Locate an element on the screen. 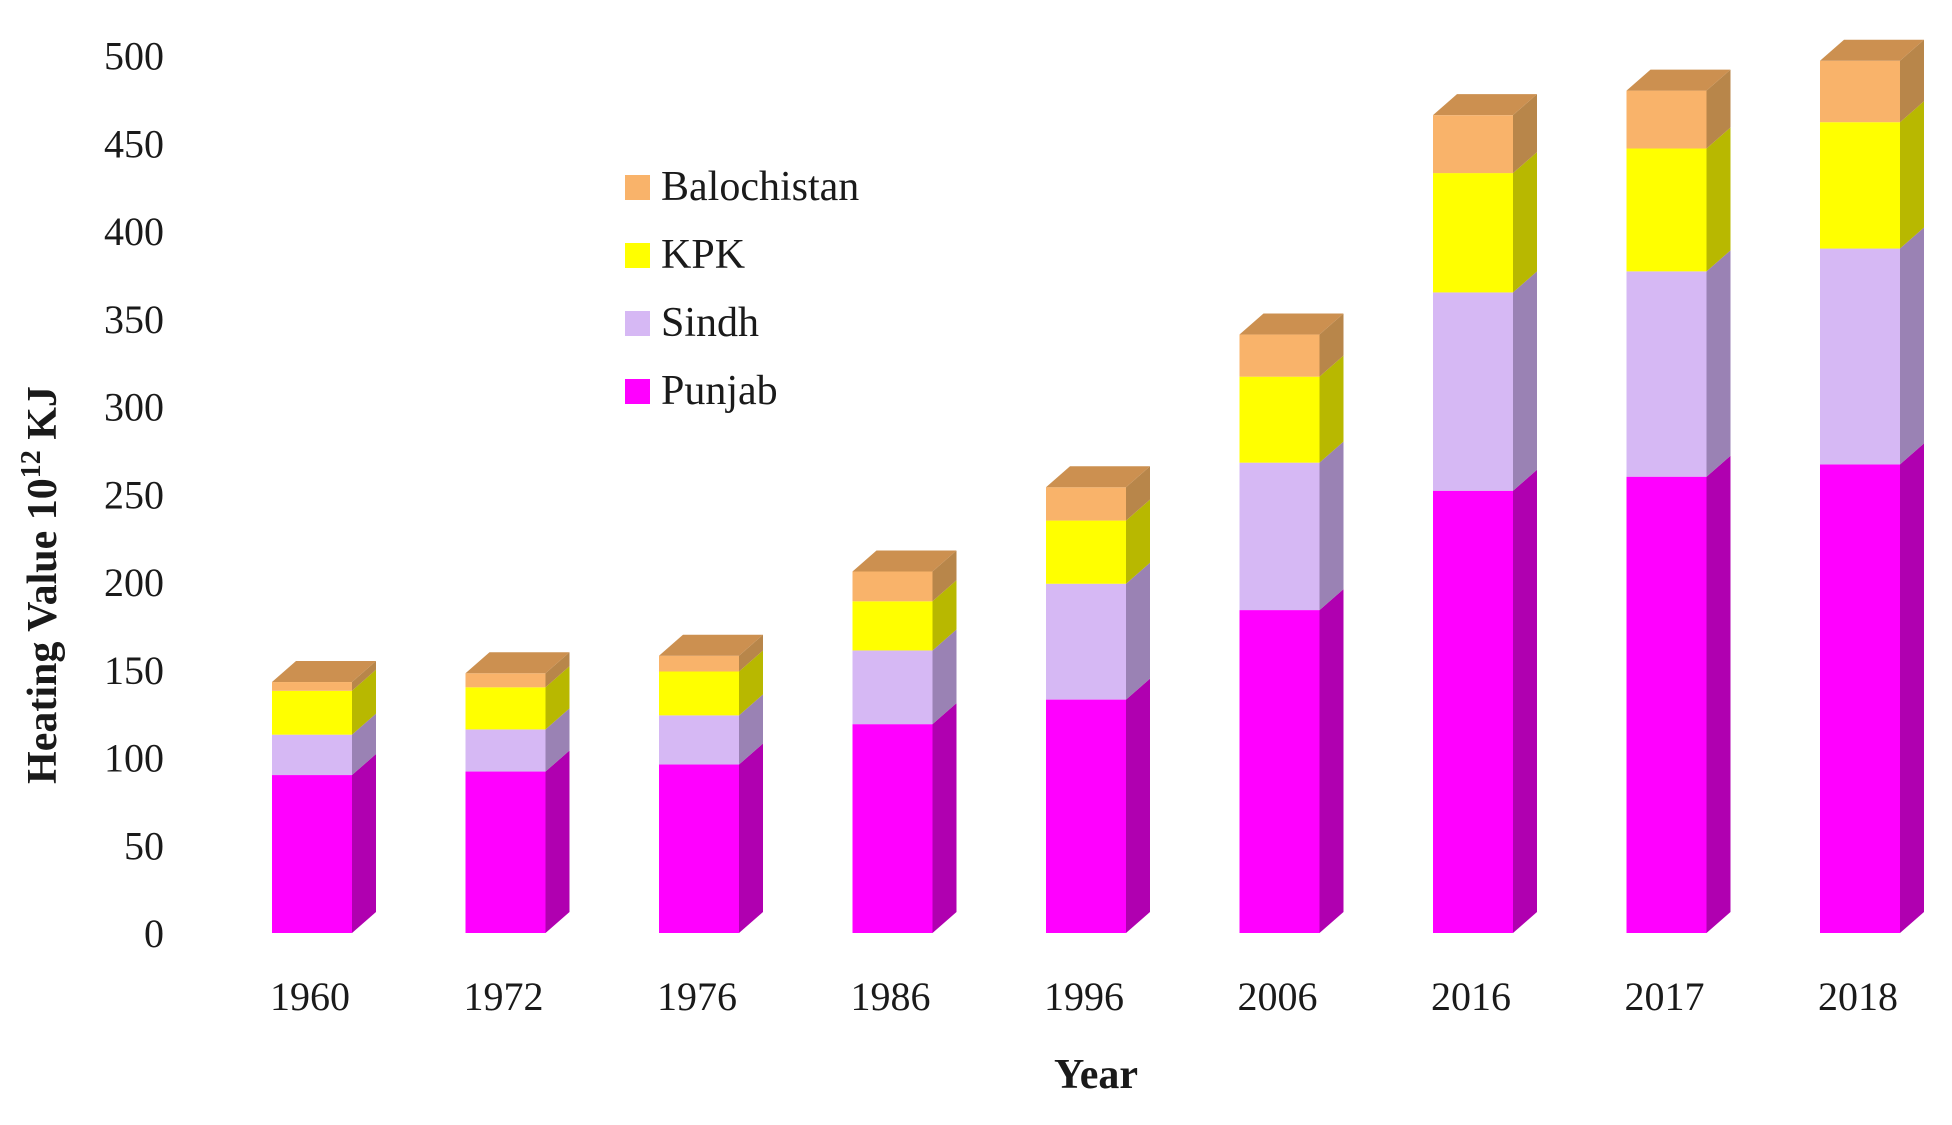 The height and width of the screenshot is (1125, 1952). bar-segment-sindh-1986 is located at coordinates (904, 677).